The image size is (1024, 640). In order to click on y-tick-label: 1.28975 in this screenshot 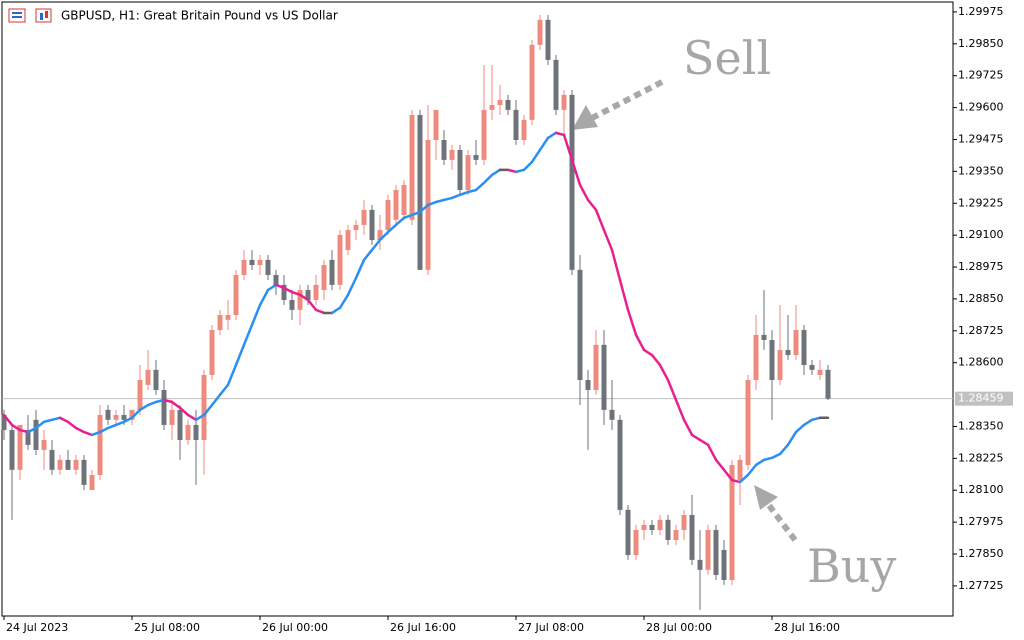, I will do `click(981, 266)`.